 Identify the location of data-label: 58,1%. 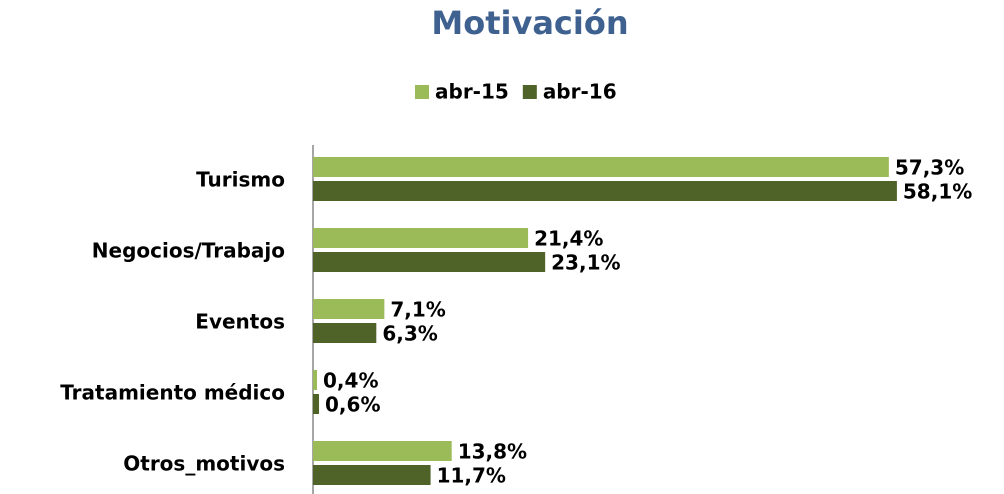
(937, 192).